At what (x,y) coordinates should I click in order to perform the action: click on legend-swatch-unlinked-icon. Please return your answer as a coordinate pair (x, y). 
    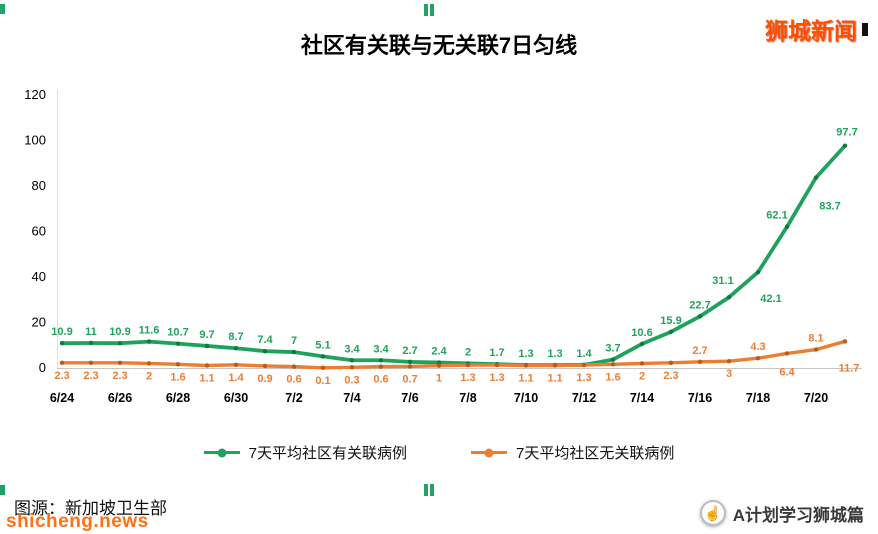
    Looking at the image, I should click on (489, 452).